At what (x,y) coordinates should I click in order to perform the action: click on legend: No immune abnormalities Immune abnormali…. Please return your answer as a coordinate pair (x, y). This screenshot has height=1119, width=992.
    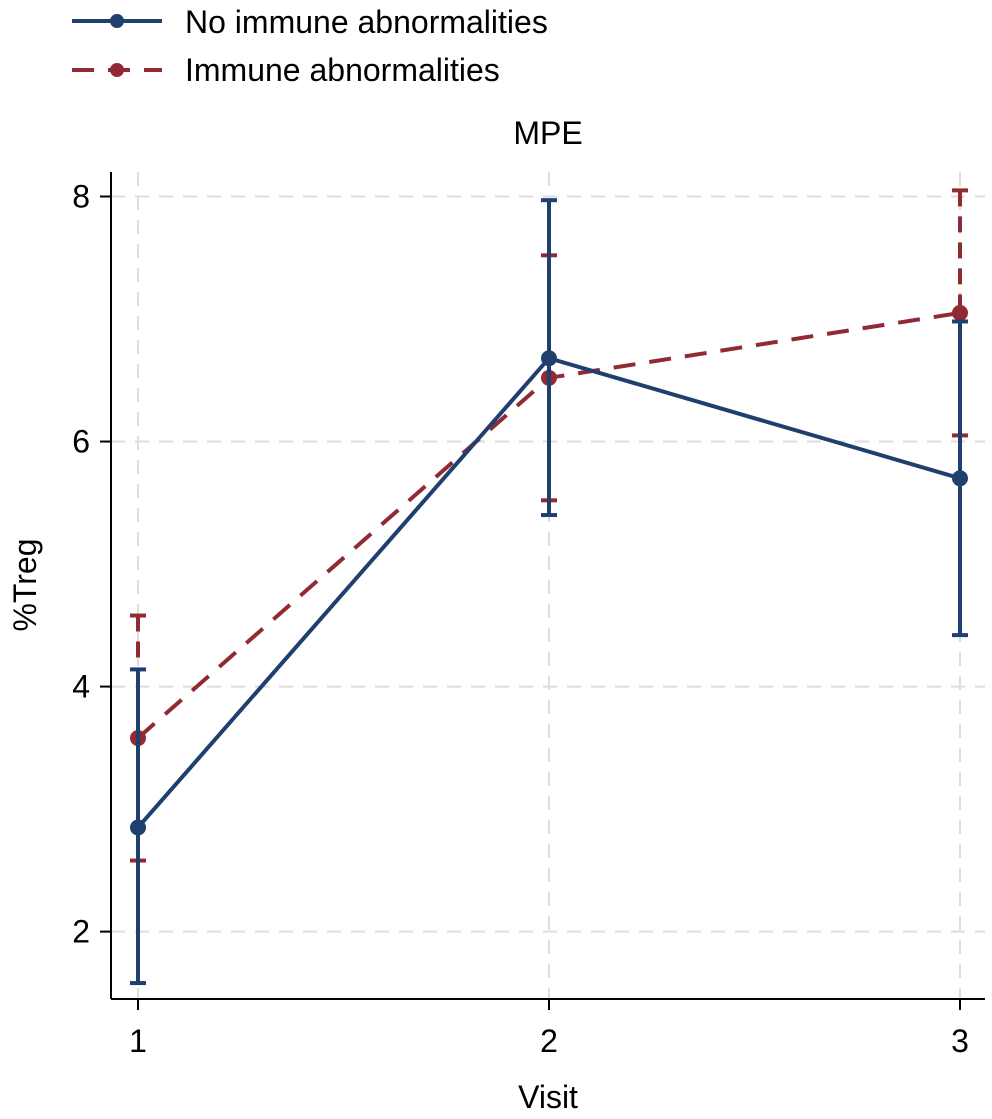
    Looking at the image, I should click on (310, 46).